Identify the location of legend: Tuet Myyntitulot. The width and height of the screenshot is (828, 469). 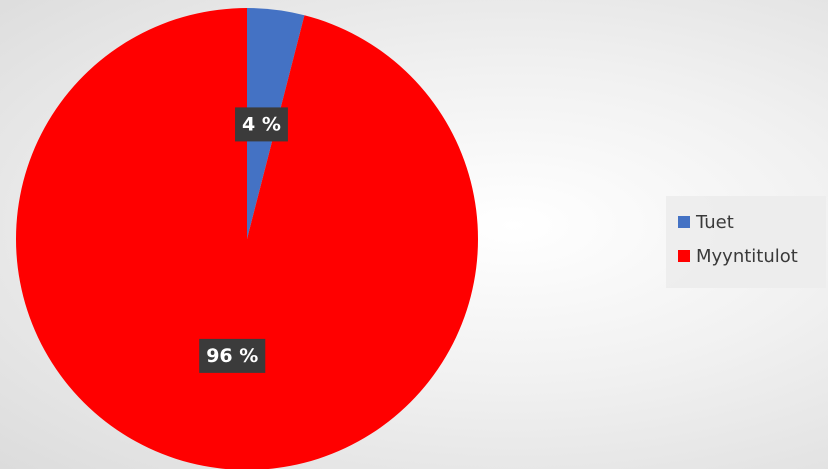
(746, 242).